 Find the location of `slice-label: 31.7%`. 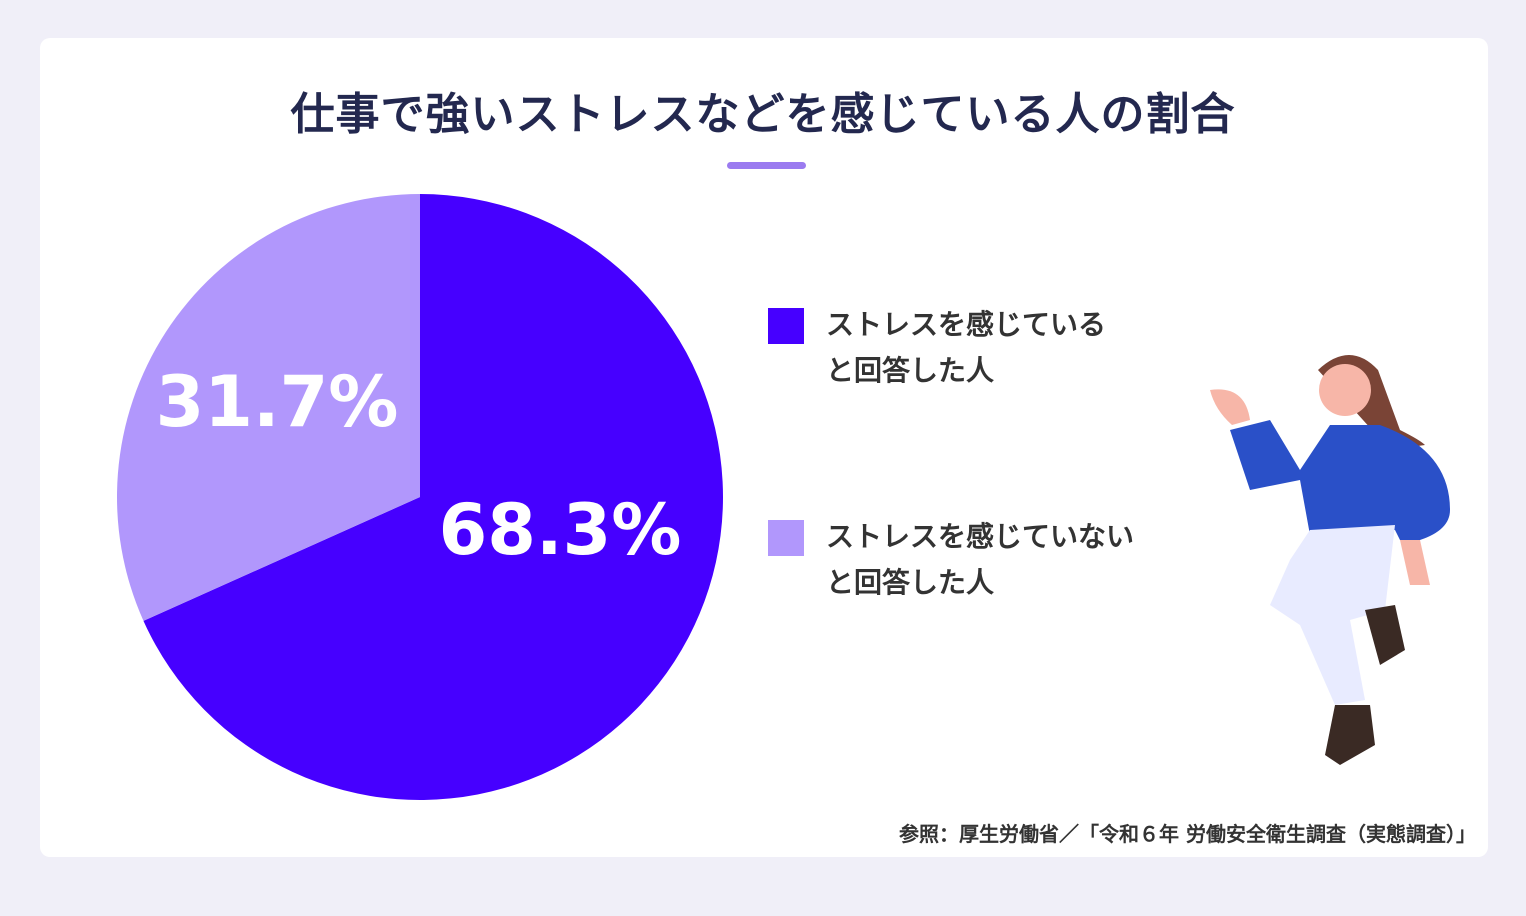

slice-label: 31.7% is located at coordinates (277, 402).